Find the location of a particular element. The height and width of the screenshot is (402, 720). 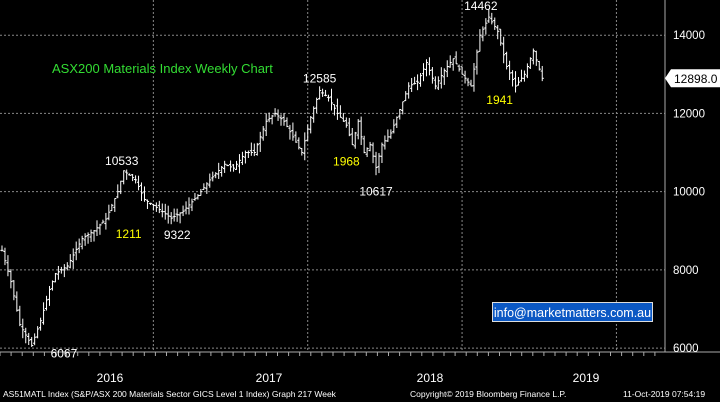

last-value-label: 12898.0 is located at coordinates (696, 79).